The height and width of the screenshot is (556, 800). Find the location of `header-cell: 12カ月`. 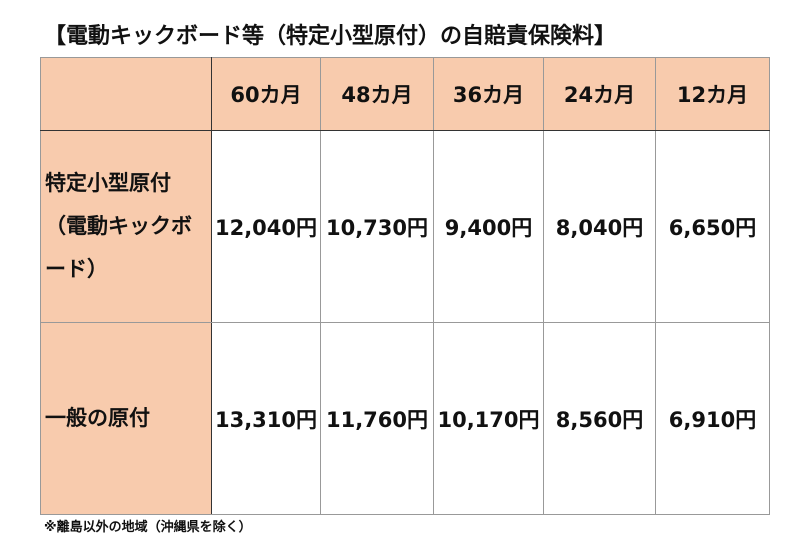

header-cell: 12カ月 is located at coordinates (712, 94).